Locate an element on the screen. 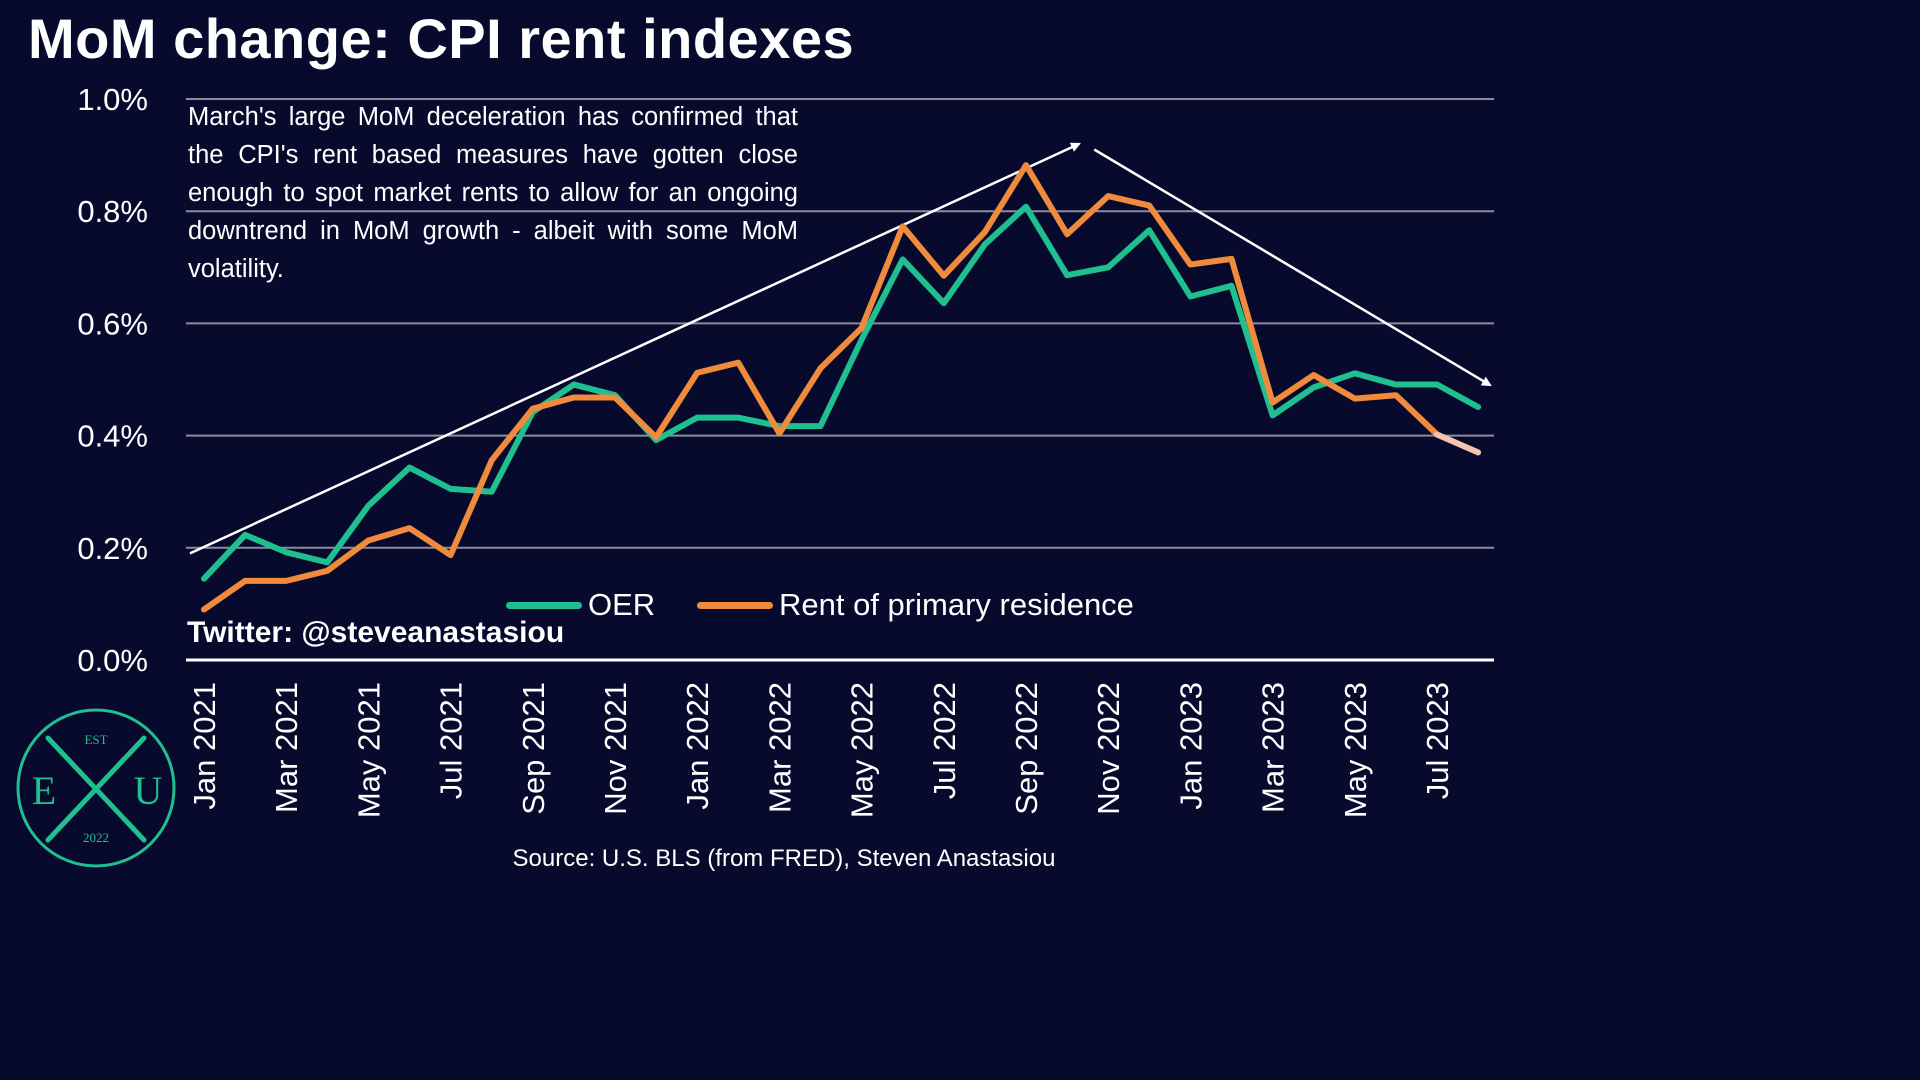 This screenshot has width=1920, height=1080. svg-text: U is located at coordinates (148, 790).